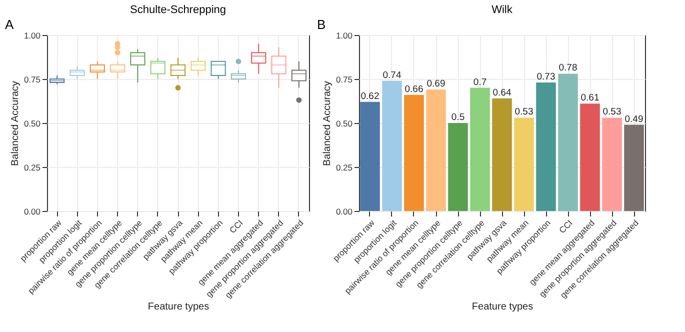  Describe the element at coordinates (321, 24) in the screenshot. I see `text: B` at that location.